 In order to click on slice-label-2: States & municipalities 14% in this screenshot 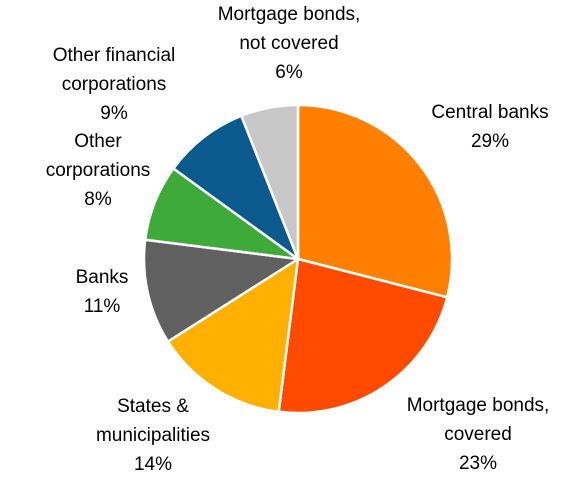, I will do `click(153, 435)`.